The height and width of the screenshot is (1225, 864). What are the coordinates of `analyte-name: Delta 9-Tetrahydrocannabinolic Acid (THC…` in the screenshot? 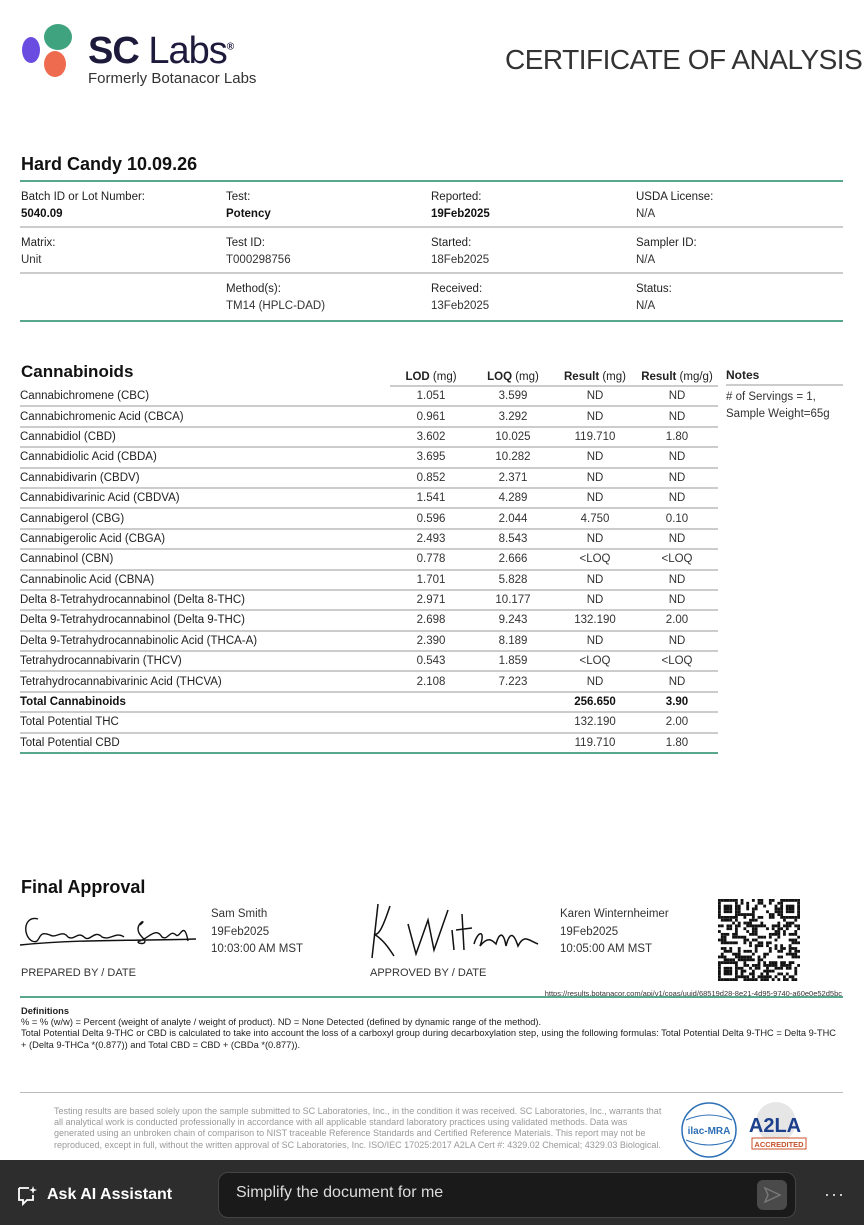 It's located at (205, 641).